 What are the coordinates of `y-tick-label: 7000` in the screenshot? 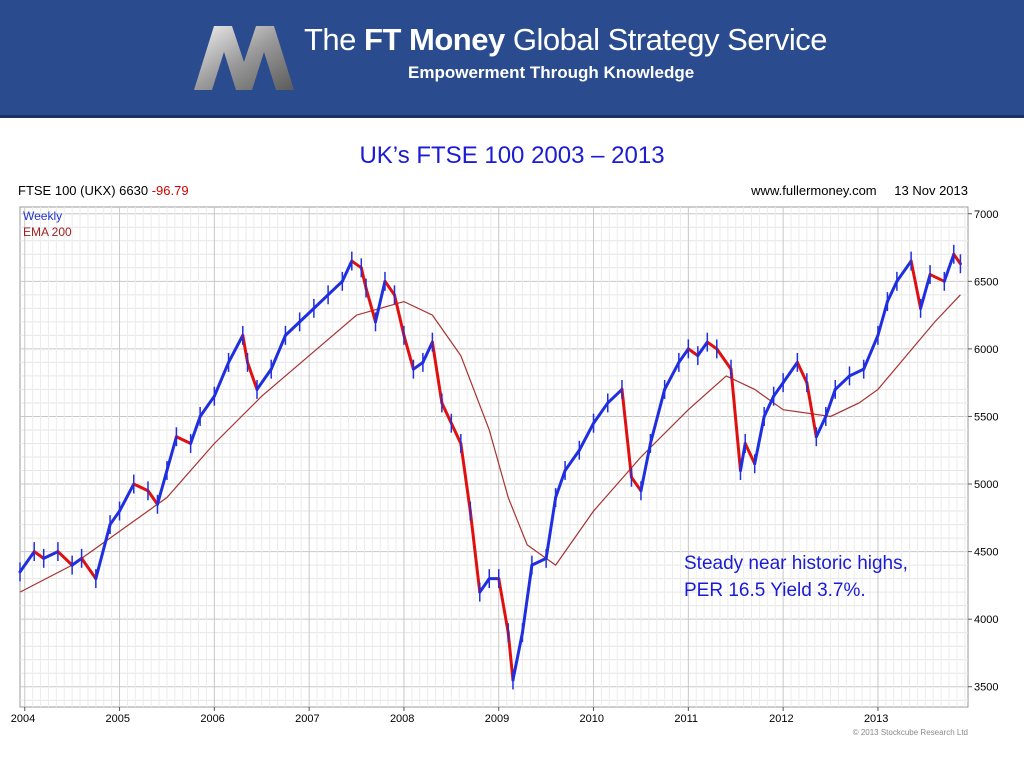 It's located at (986, 215).